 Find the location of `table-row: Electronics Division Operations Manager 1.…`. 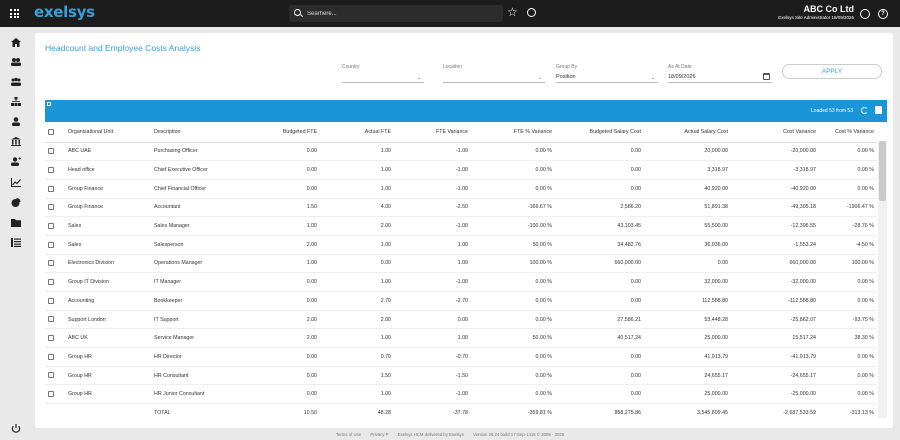

table-row: Electronics Division Operations Manager 1.… is located at coordinates (461, 264).